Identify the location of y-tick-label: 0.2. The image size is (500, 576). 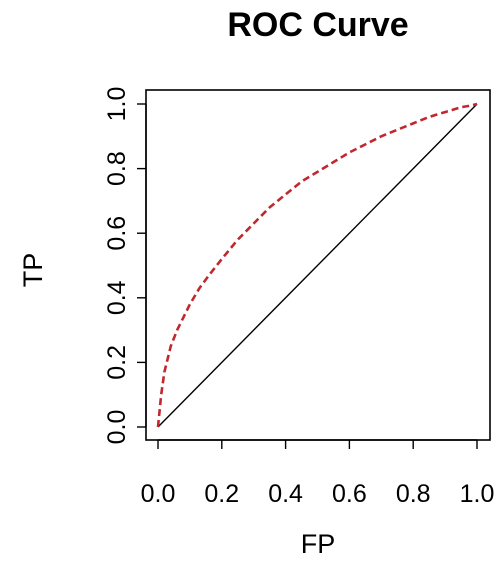
(117, 362).